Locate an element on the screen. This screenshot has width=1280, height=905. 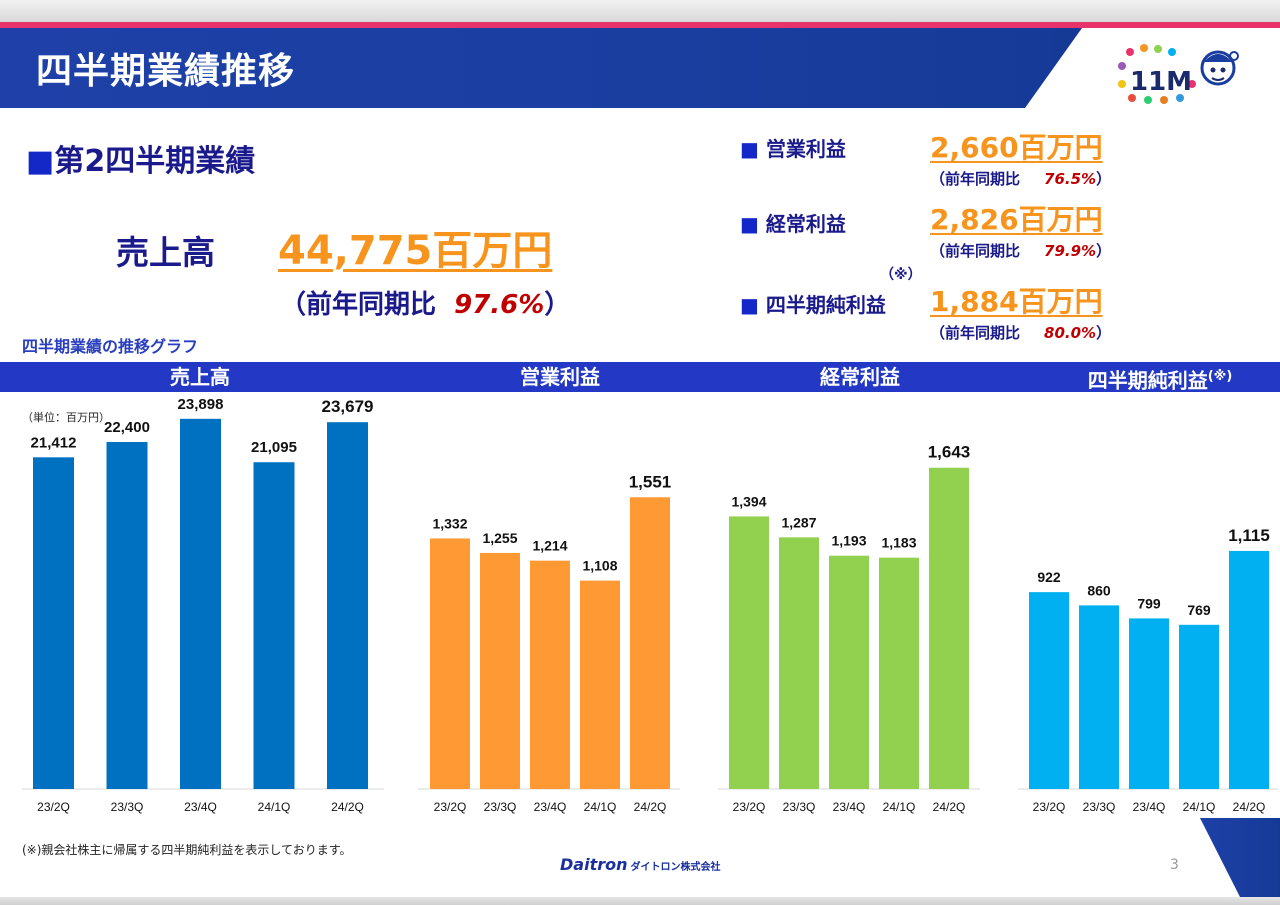
kpi-net-value: 1,884百万円 is located at coordinates (1016, 301).